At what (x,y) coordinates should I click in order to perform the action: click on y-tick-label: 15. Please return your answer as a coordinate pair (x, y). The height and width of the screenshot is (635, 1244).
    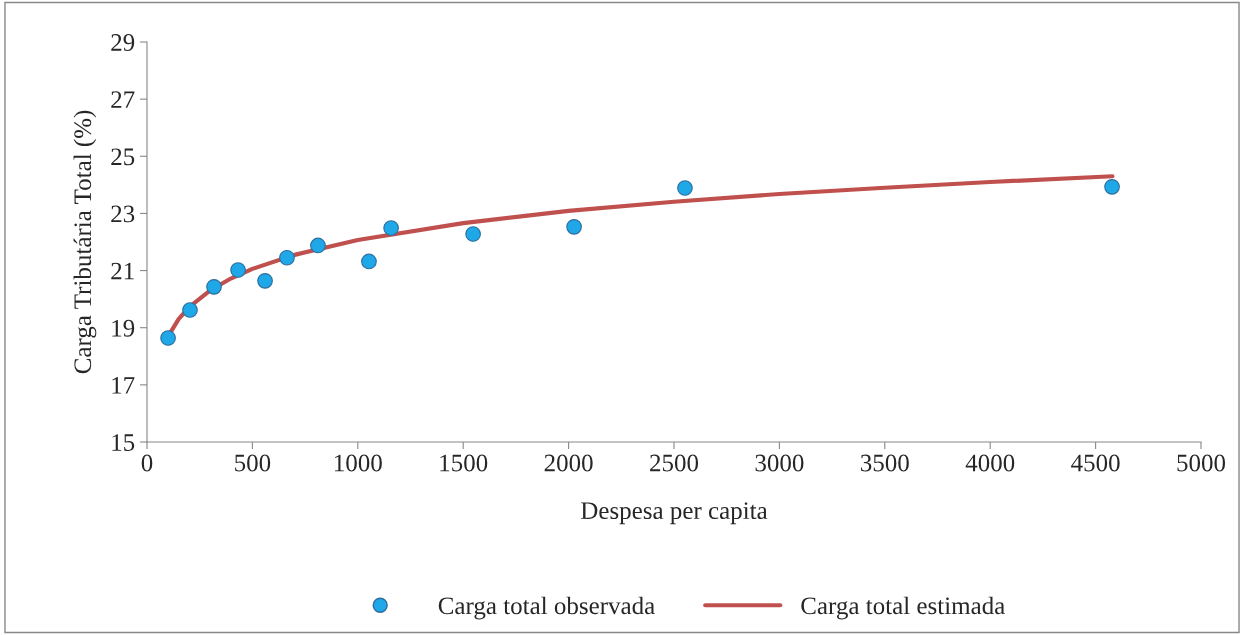
    Looking at the image, I should click on (123, 442).